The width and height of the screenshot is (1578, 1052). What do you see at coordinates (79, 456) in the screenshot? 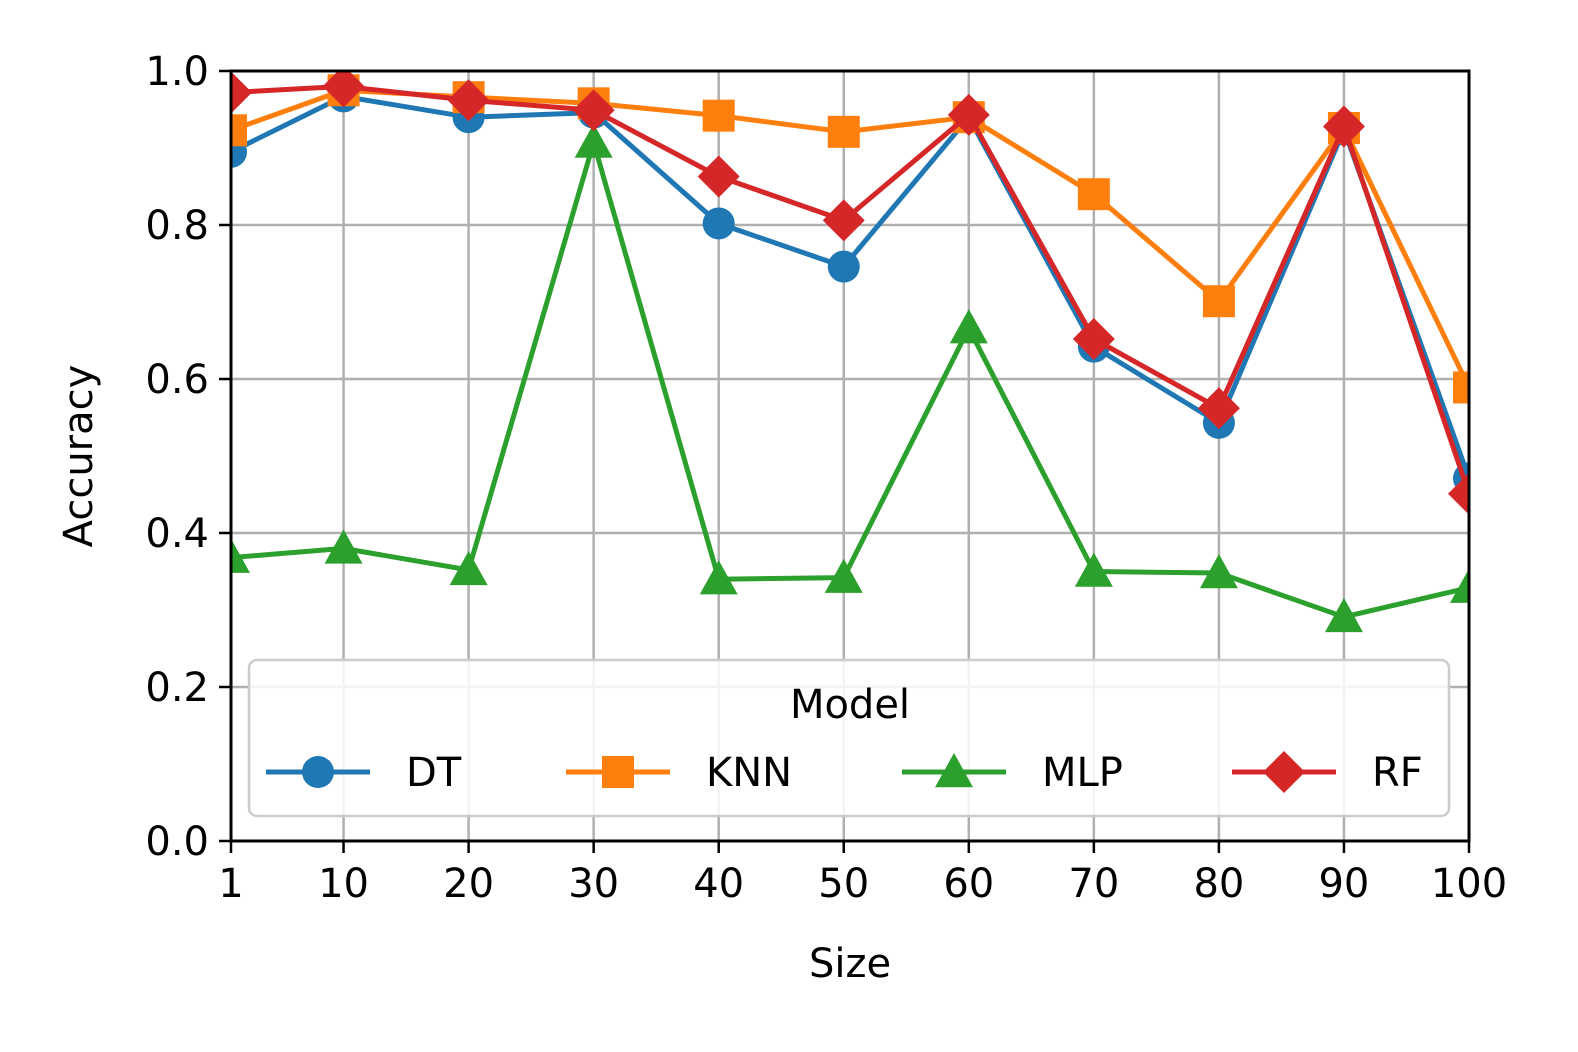
I see `y-axis-label: Accuracy` at bounding box center [79, 456].